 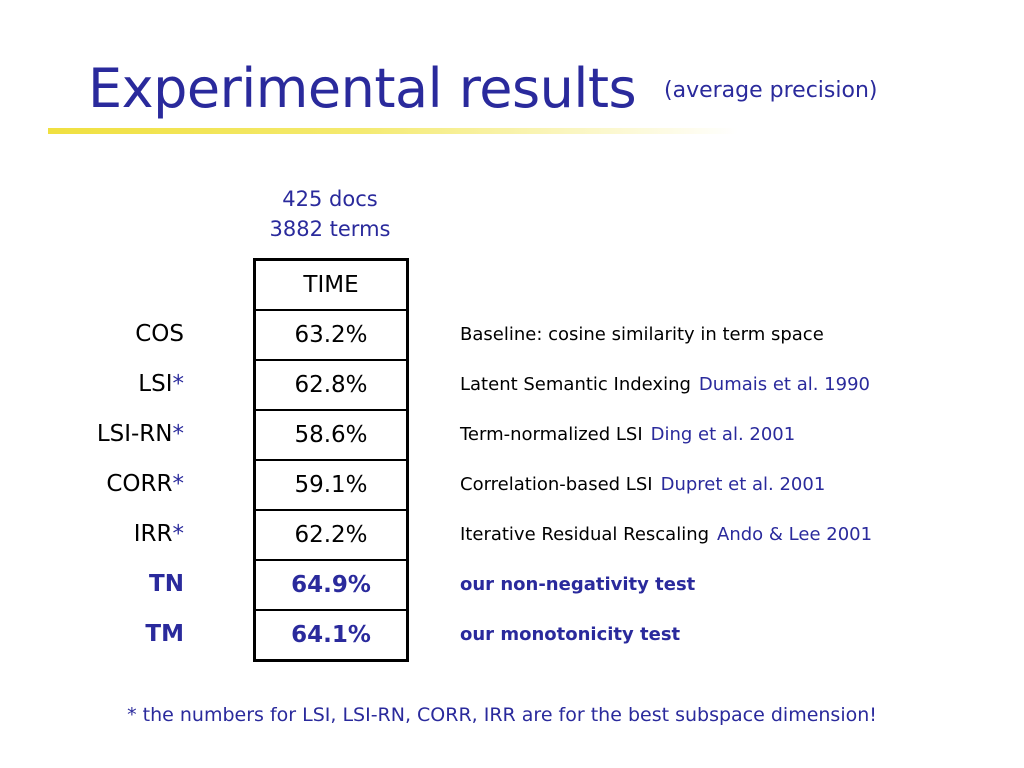 I want to click on method-label-tn: TN, so click(x=166, y=584).